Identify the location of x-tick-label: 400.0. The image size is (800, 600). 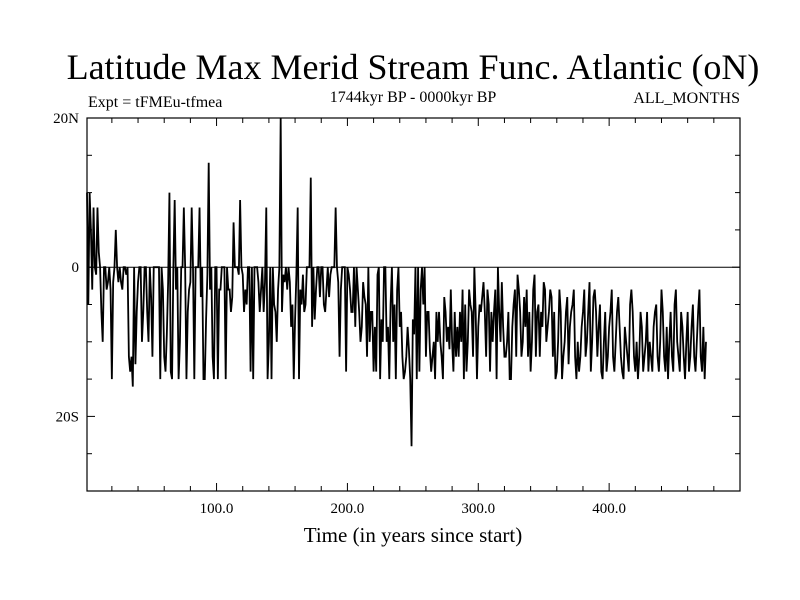
(609, 509).